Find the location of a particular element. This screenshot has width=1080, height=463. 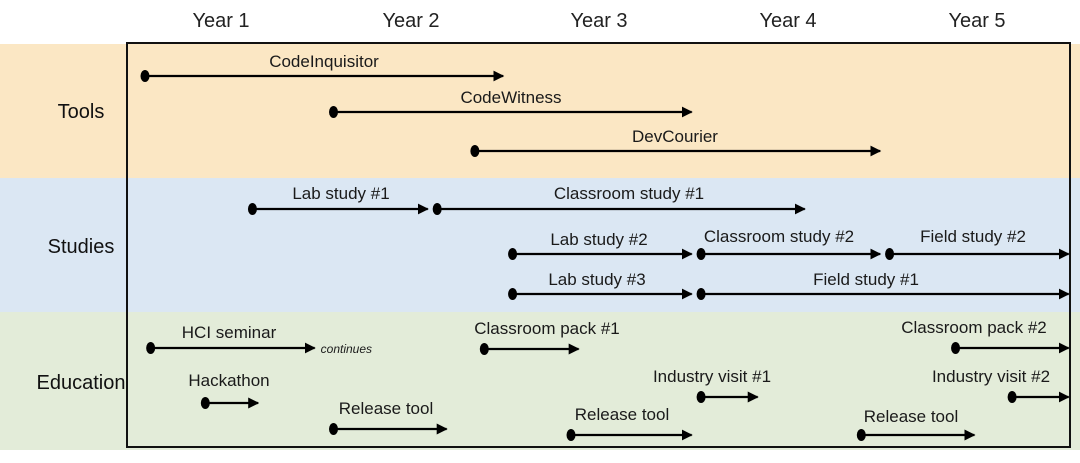

education-classroom-pack-1-item: Classroom pack #1 is located at coordinates (547, 337).